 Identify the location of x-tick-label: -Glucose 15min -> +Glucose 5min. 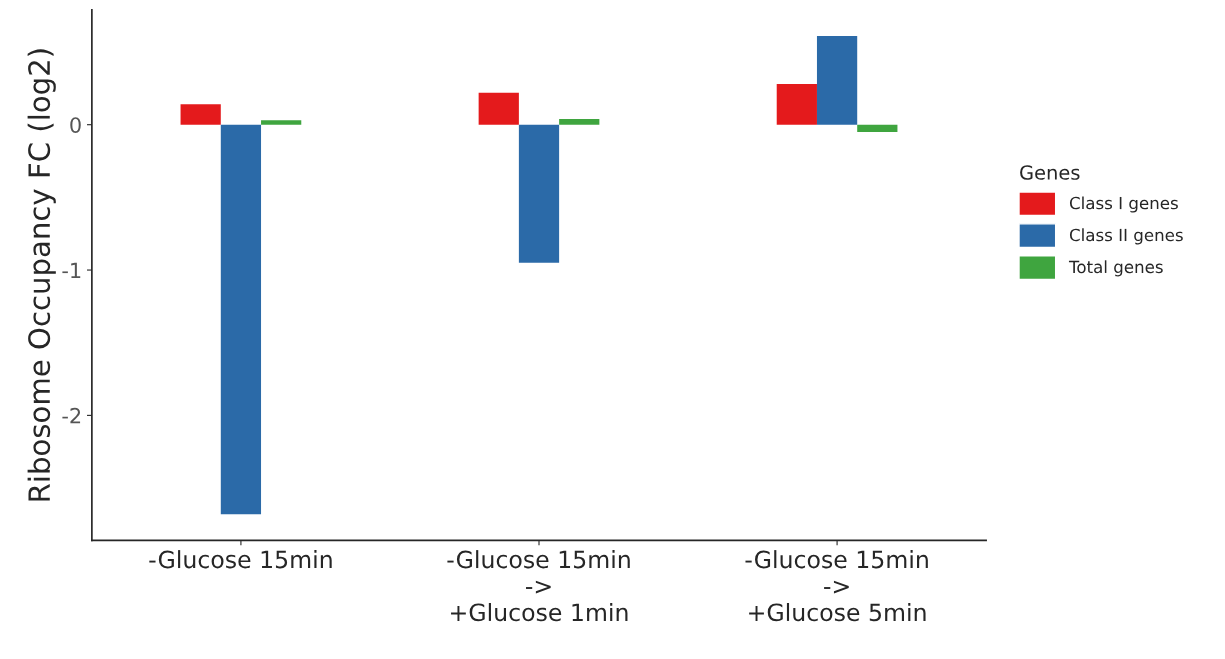
(836, 586).